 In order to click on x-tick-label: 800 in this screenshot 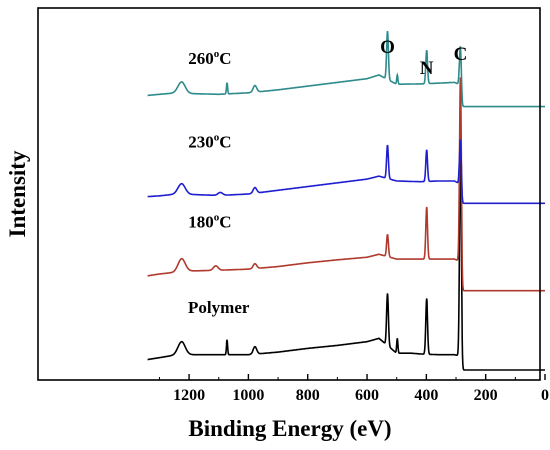, I will do `click(308, 395)`.